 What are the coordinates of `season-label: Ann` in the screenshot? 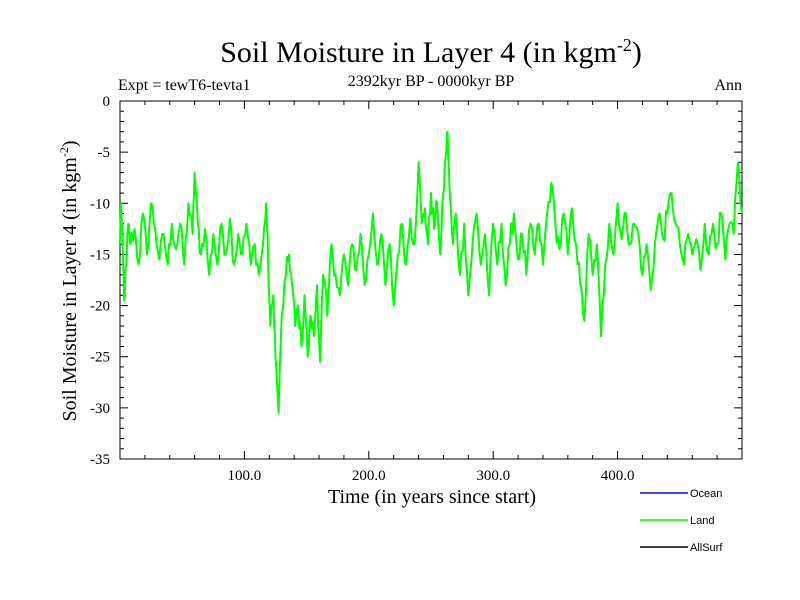 It's located at (728, 85).